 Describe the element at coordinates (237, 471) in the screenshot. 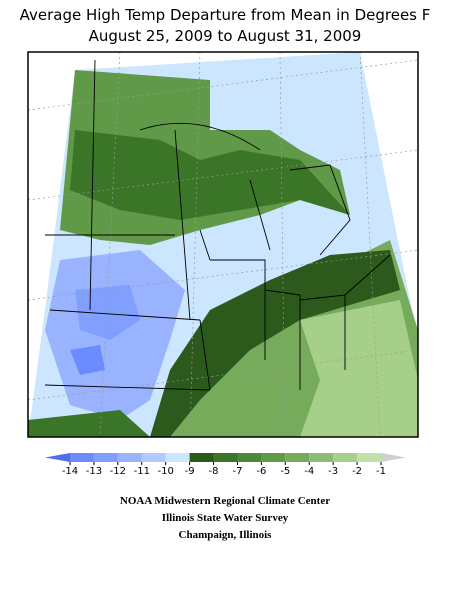

I see `colorbar-tick-label: -7` at that location.